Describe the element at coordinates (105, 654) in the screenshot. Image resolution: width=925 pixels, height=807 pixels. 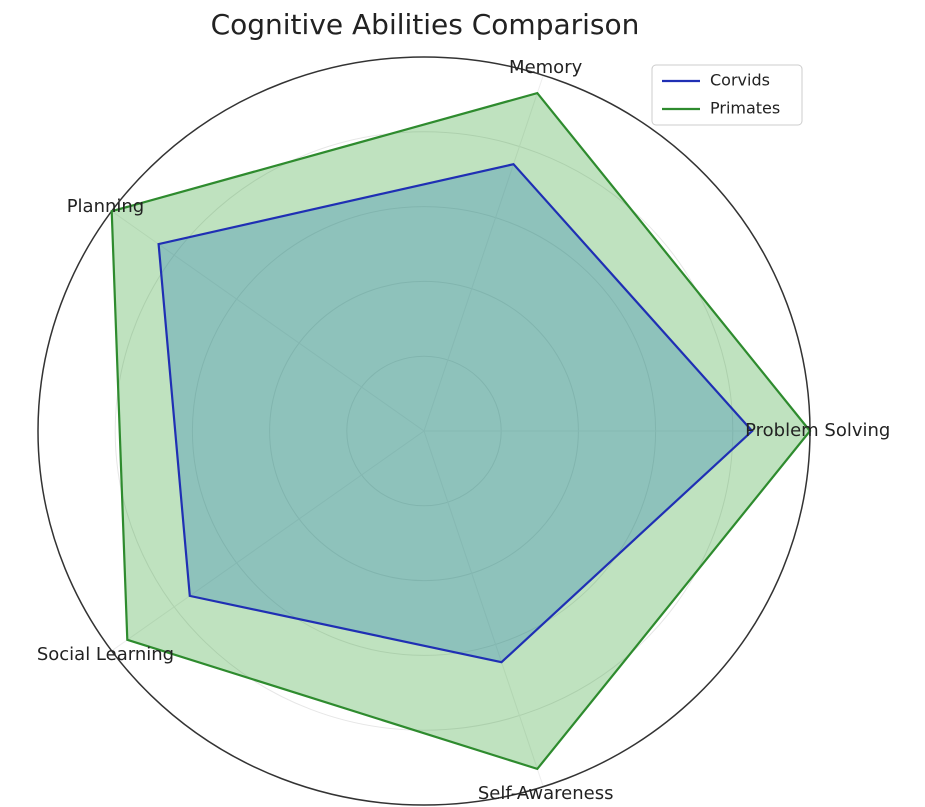
I see `axis-label: Social Learning` at that location.